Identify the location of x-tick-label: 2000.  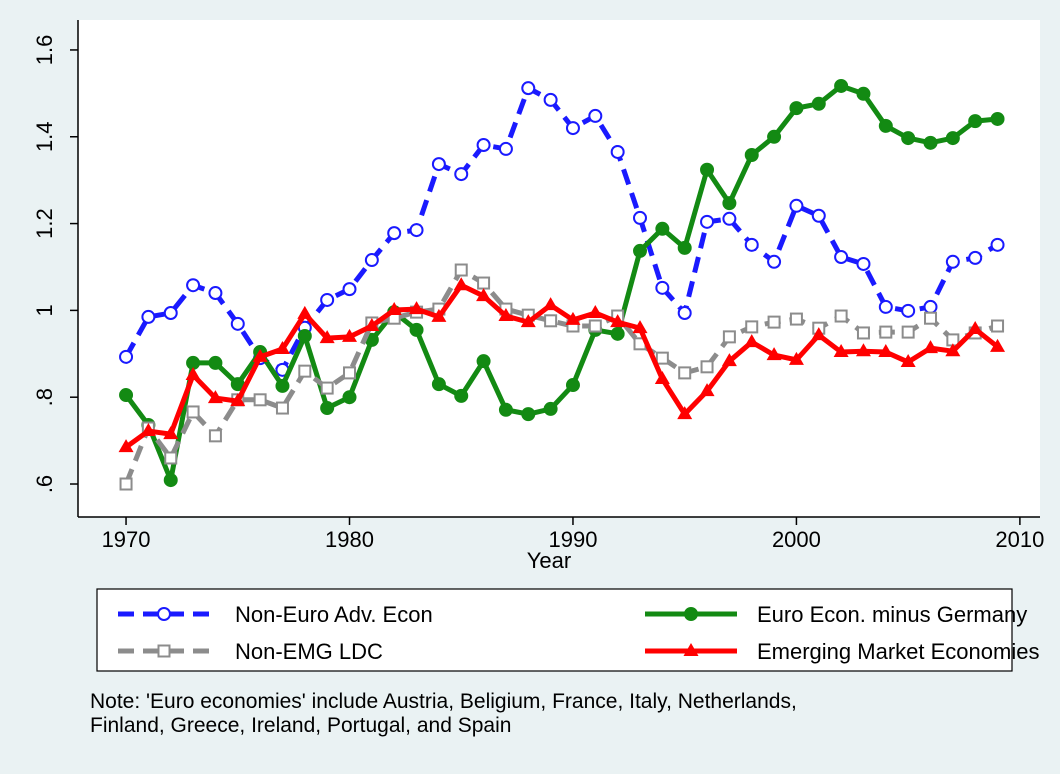
(796, 539).